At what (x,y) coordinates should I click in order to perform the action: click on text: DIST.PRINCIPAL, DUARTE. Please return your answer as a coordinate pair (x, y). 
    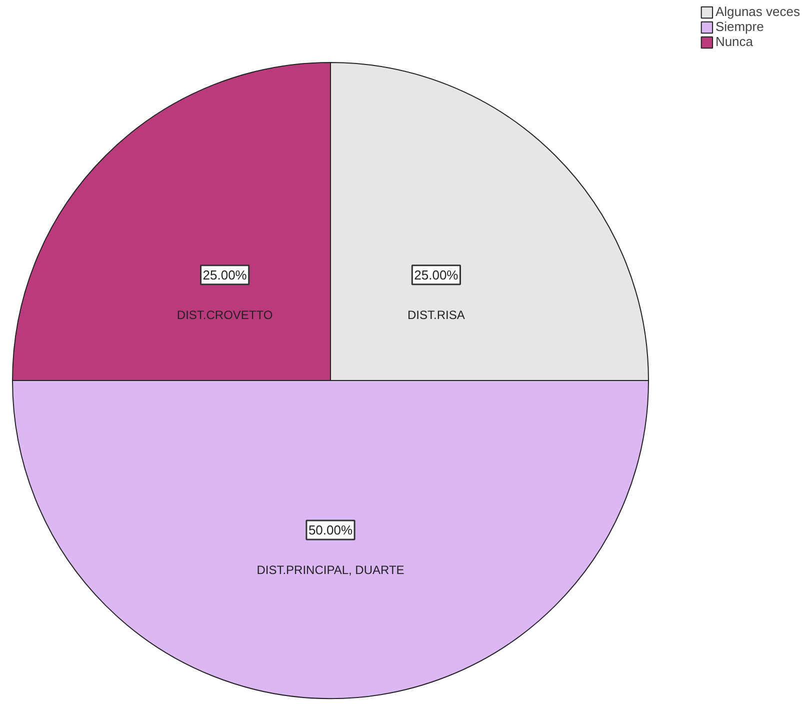
    Looking at the image, I should click on (330, 569).